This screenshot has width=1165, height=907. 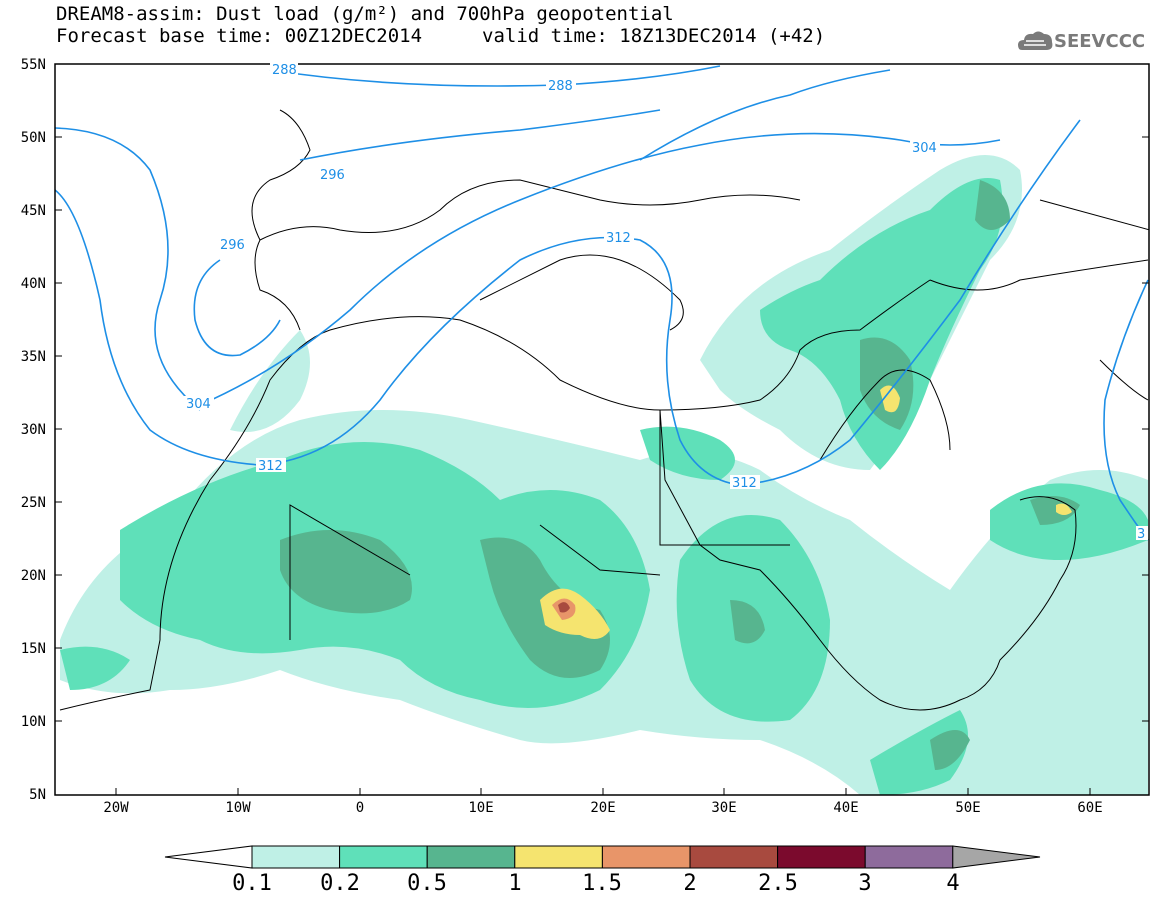 What do you see at coordinates (603, 808) in the screenshot?
I see `lon-label: 20E` at bounding box center [603, 808].